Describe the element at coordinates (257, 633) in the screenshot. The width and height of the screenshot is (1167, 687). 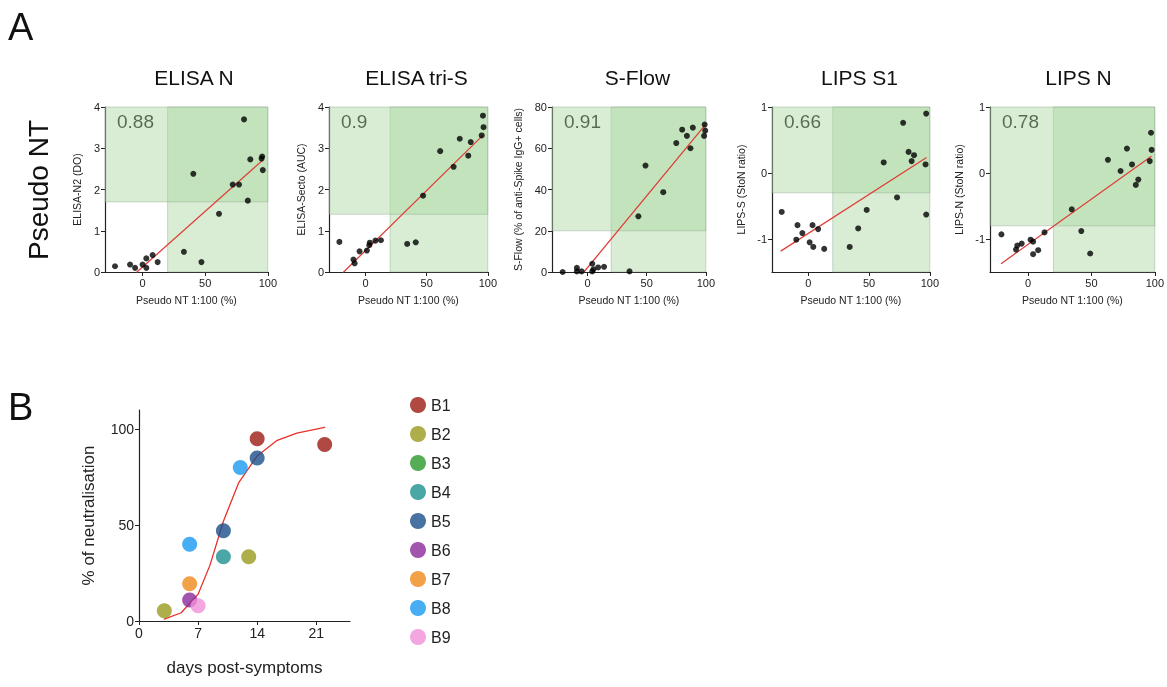
I see `x-tick-label: 14` at that location.